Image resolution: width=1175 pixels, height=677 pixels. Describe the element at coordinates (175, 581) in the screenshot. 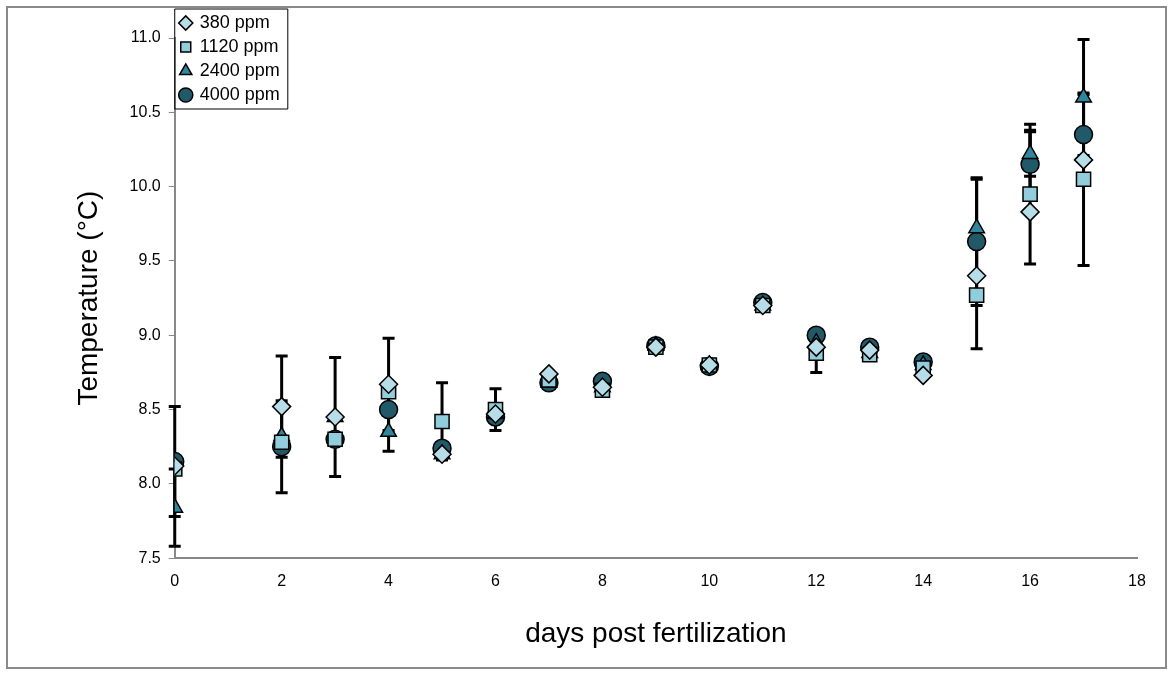

I see `x-tick-label: 0` at that location.